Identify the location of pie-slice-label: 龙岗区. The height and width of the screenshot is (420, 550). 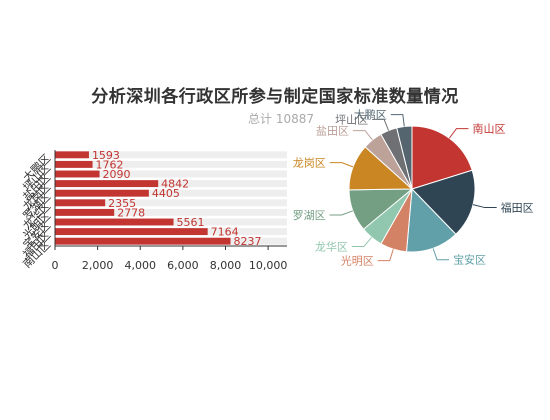
(309, 163).